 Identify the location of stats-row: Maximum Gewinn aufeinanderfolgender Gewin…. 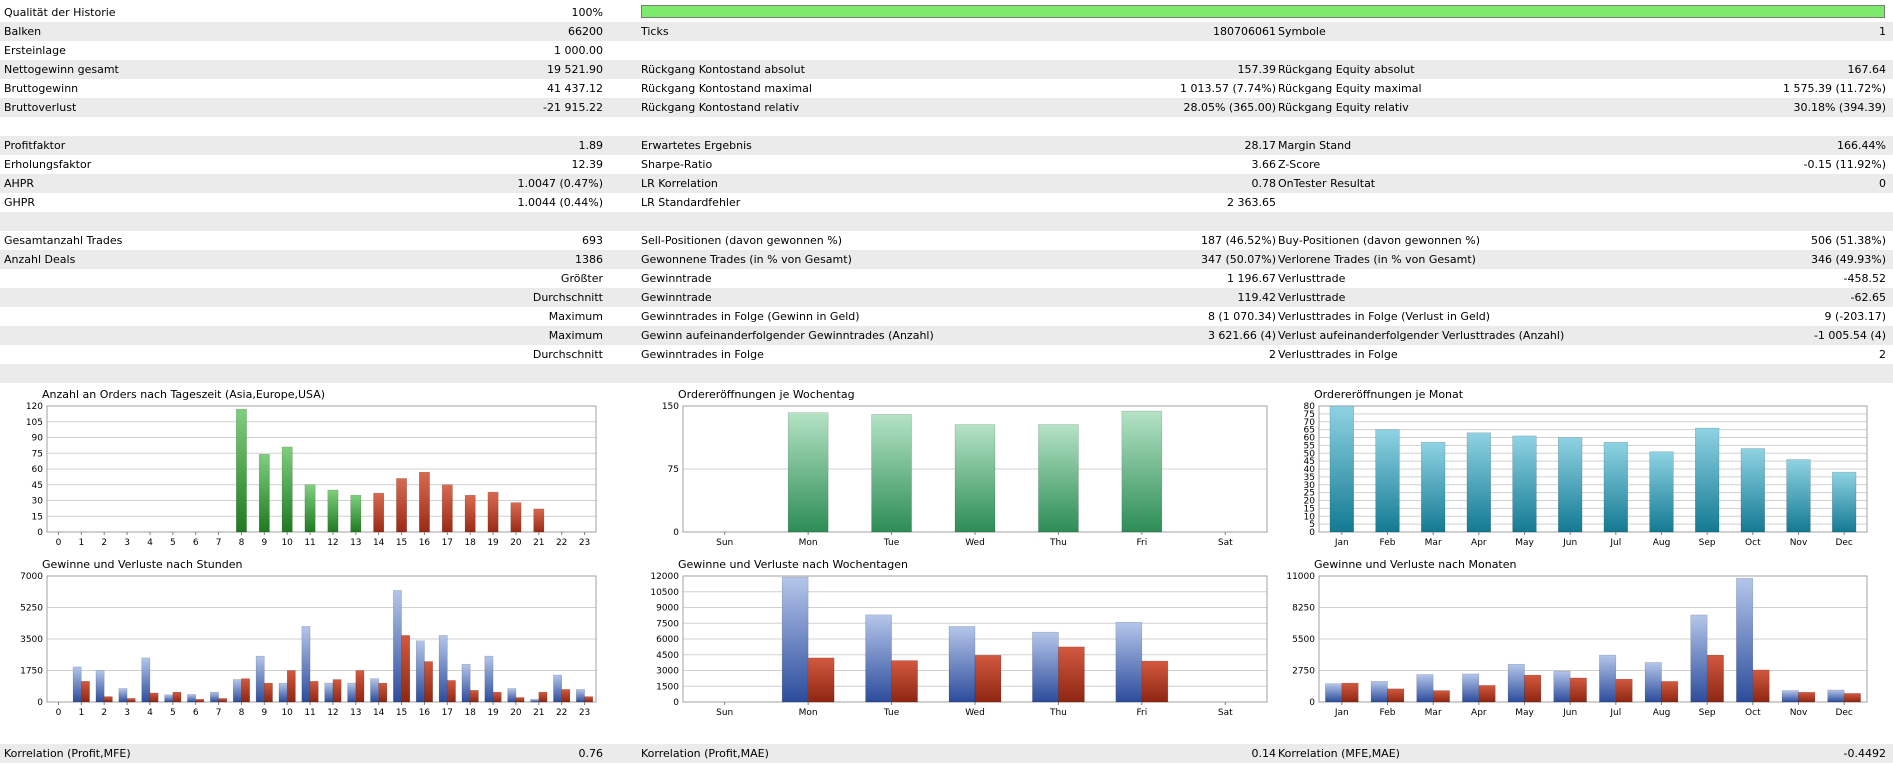
(946, 335).